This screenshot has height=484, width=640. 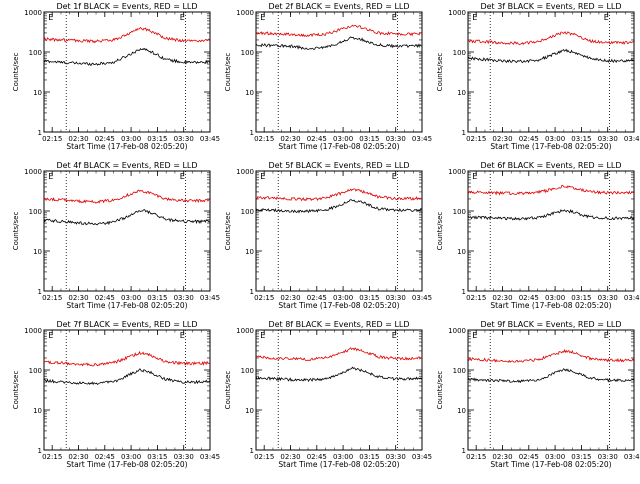 What do you see at coordinates (126, 6) in the screenshot?
I see `panel-title: Det 1f BLACK = Events, RED = LLD` at bounding box center [126, 6].